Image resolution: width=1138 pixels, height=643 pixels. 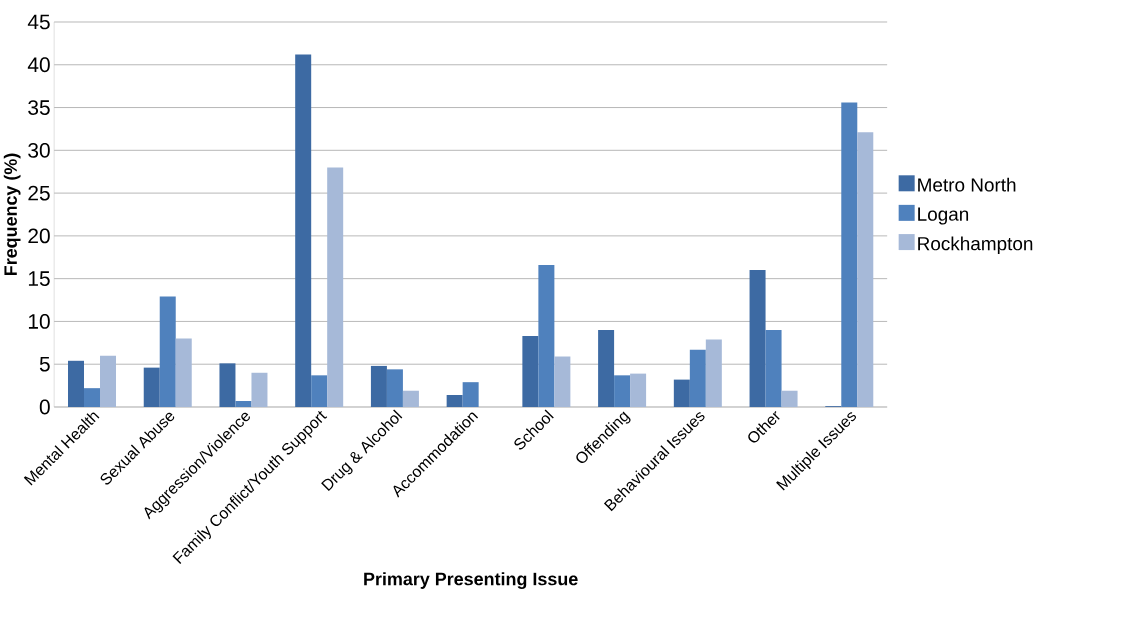 I want to click on y-tick-label: 25, so click(x=39, y=193).